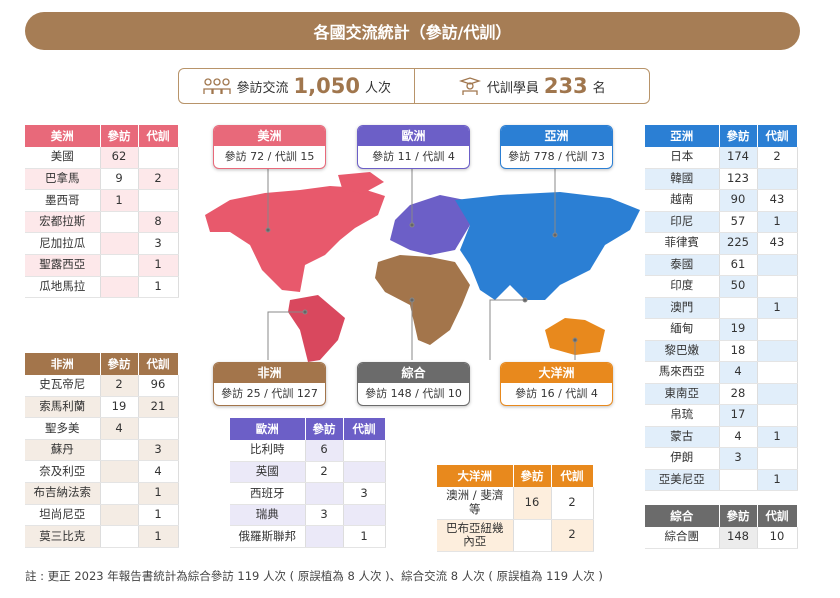 This screenshot has height=598, width=840. Describe the element at coordinates (268, 450) in the screenshot. I see `name-cell: 比利時` at that location.